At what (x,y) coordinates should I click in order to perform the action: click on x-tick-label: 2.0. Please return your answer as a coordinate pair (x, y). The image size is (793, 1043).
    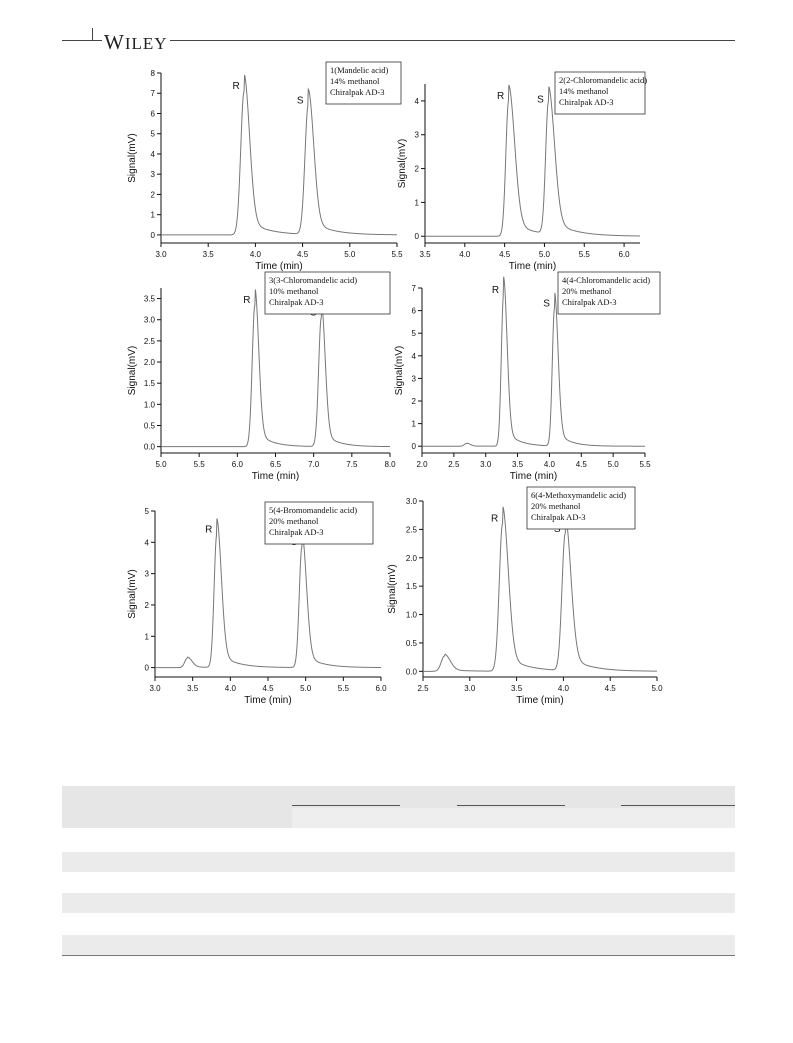
    Looking at the image, I should click on (422, 464).